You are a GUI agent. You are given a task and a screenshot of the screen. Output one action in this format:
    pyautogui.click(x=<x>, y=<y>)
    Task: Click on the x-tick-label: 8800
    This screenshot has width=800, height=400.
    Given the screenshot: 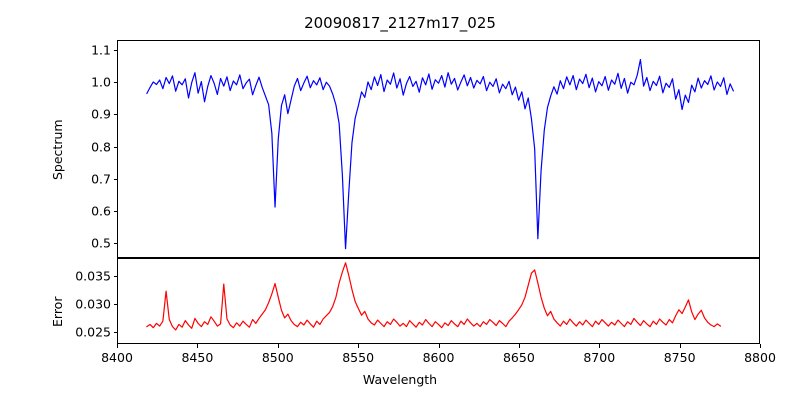 What is the action you would take?
    pyautogui.click(x=760, y=357)
    